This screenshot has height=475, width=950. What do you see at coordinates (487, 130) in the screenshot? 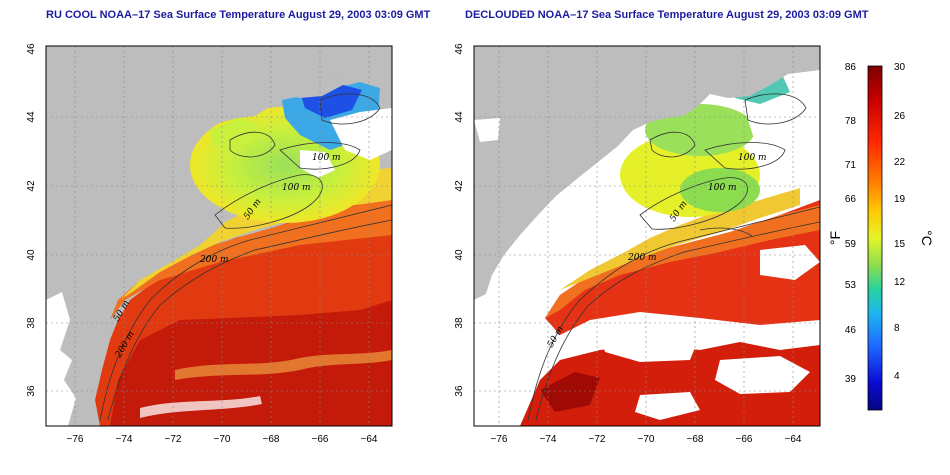
I see `right-cloud-land-edge` at bounding box center [487, 130].